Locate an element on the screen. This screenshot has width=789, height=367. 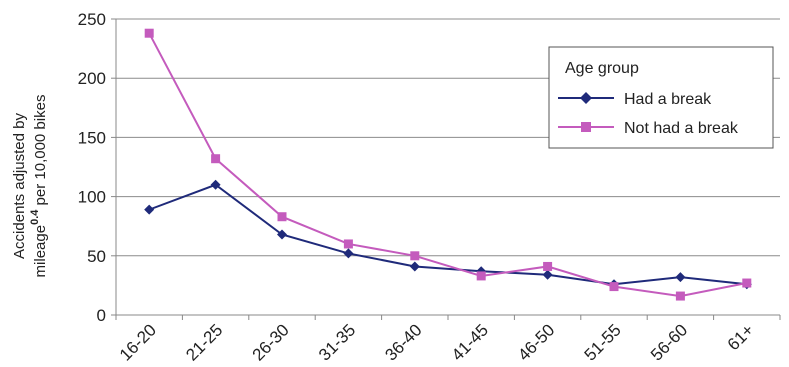
x-tick-label: 41-45 is located at coordinates (470, 342).